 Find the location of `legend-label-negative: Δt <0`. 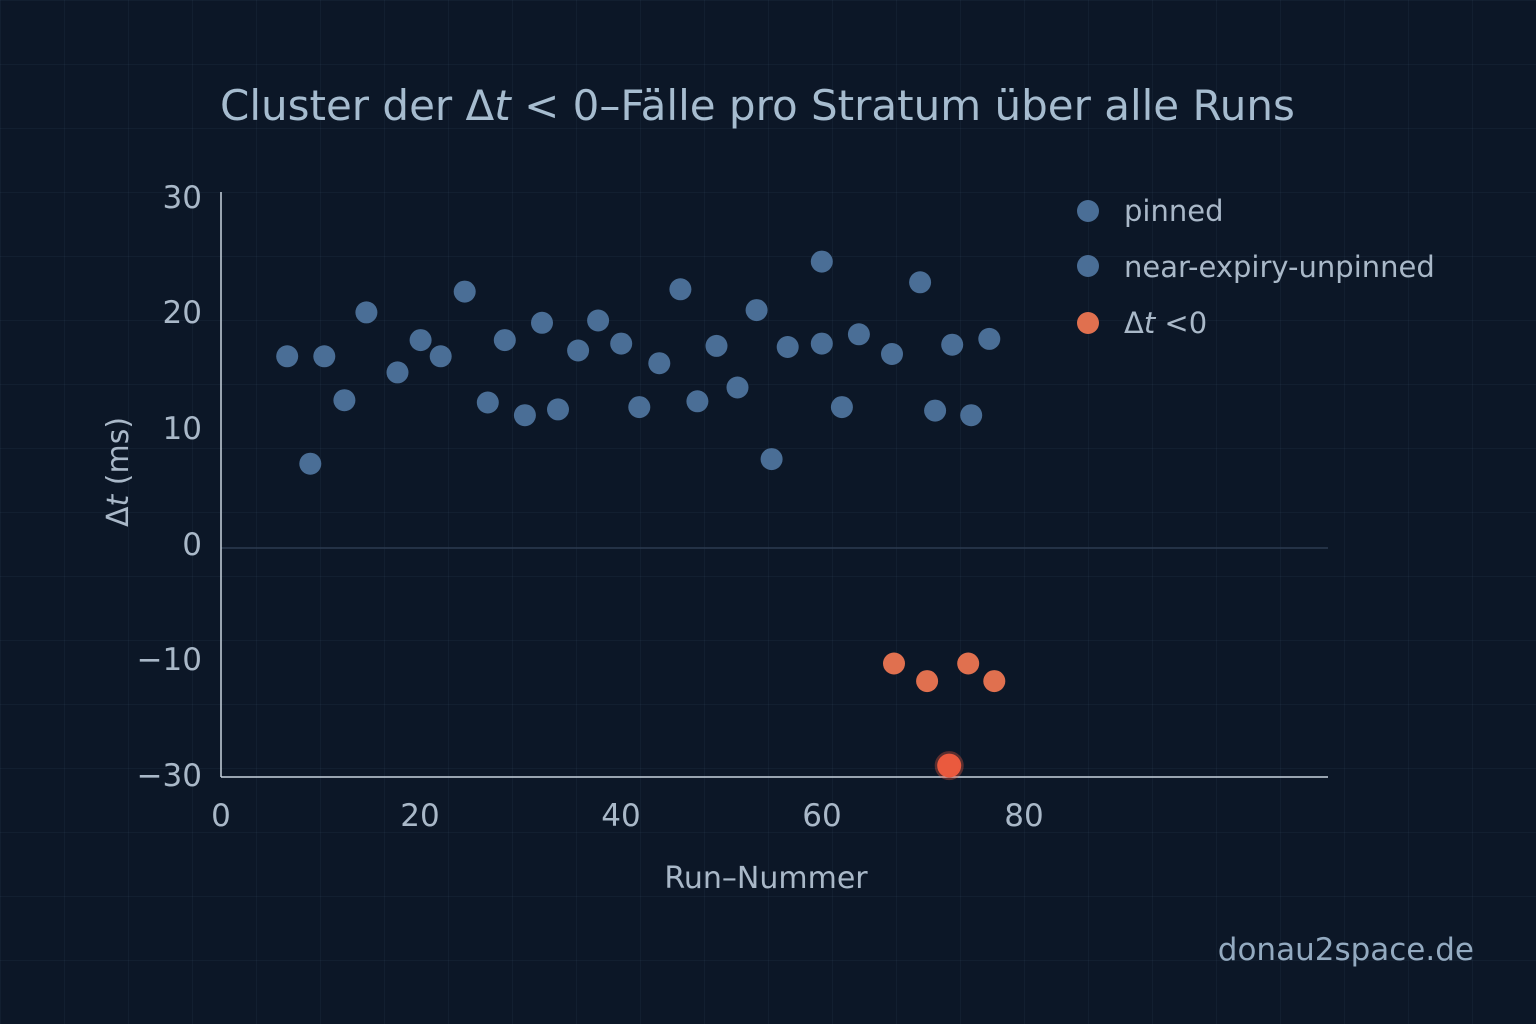

legend-label-negative: Δt <0 is located at coordinates (1165, 323).